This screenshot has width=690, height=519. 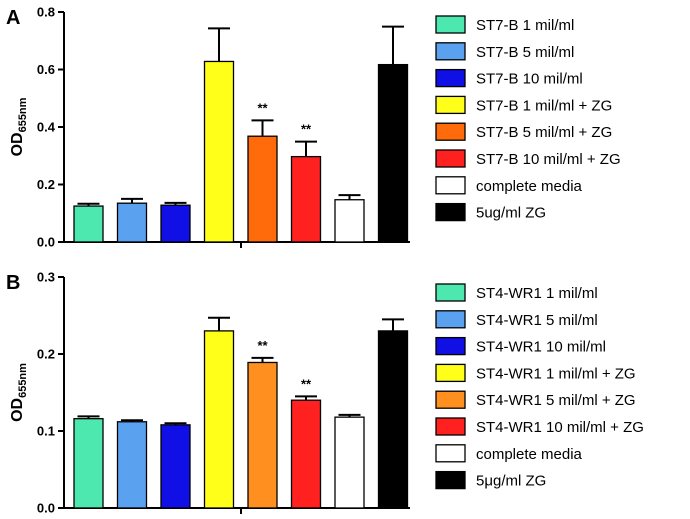 What do you see at coordinates (13, 18) in the screenshot?
I see `panel-letter: A` at bounding box center [13, 18].